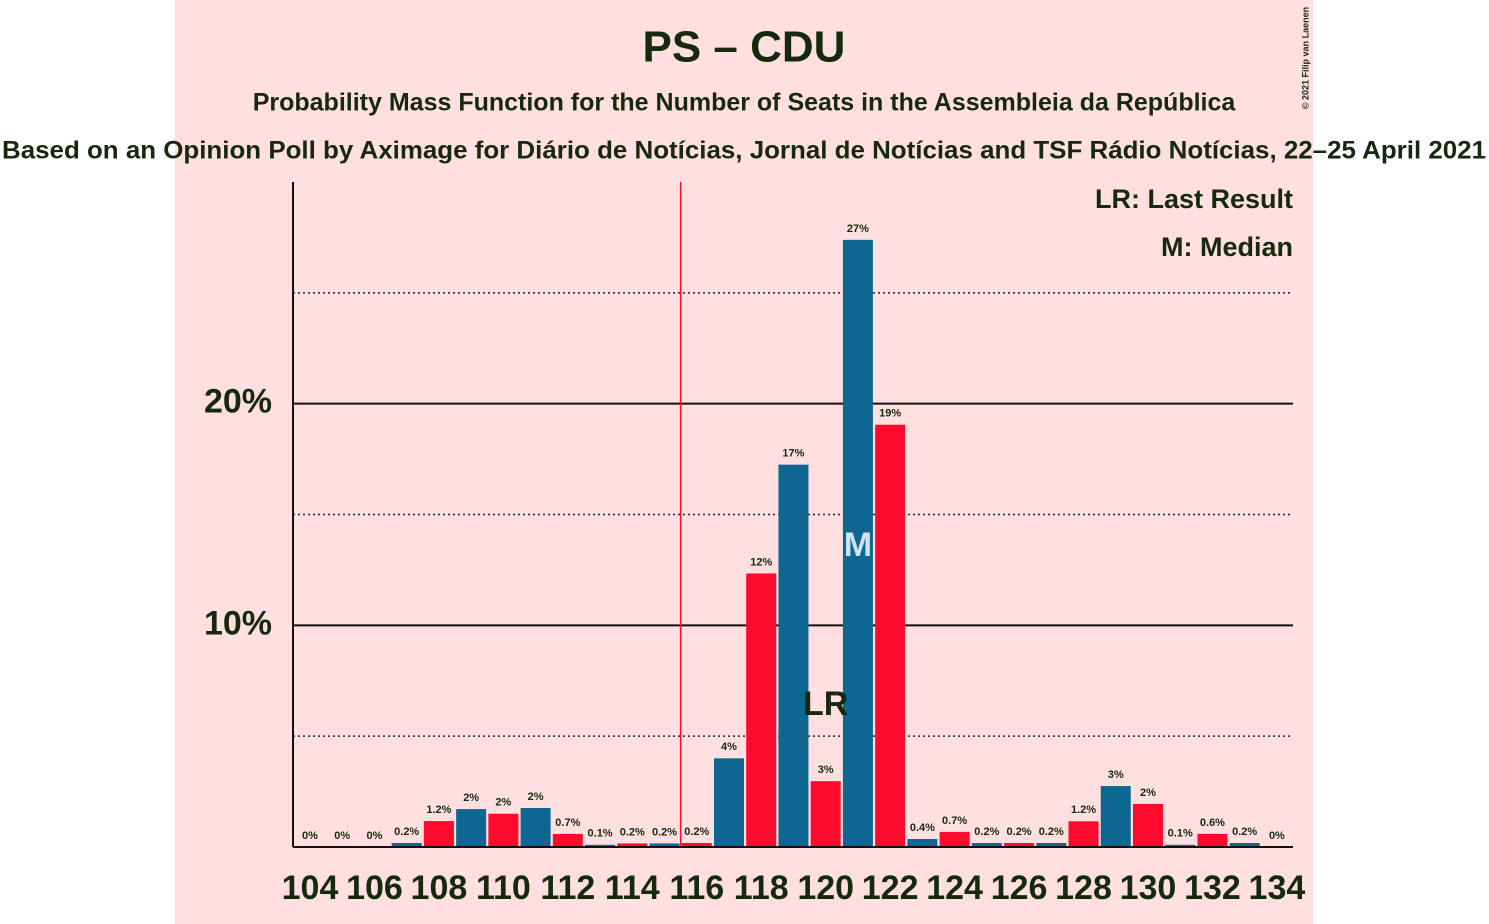 This screenshot has height=924, width=1489. Describe the element at coordinates (567, 888) in the screenshot. I see `x-tick-label: 112` at that location.